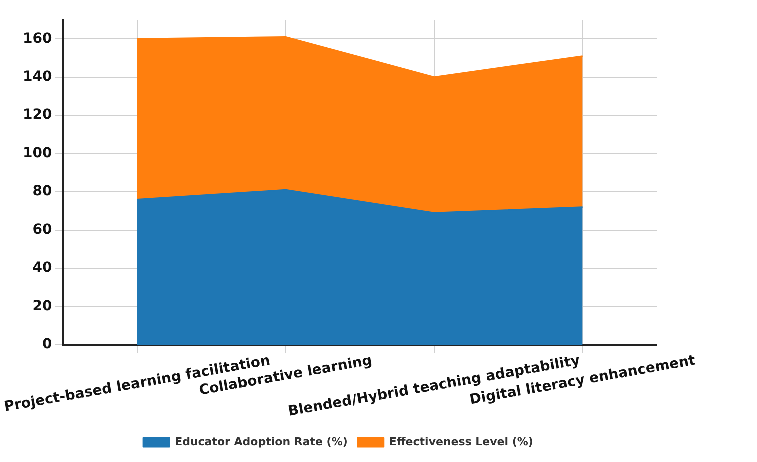 This screenshot has height=462, width=757. Describe the element at coordinates (37, 153) in the screenshot. I see `y-tick-label: 100` at that location.